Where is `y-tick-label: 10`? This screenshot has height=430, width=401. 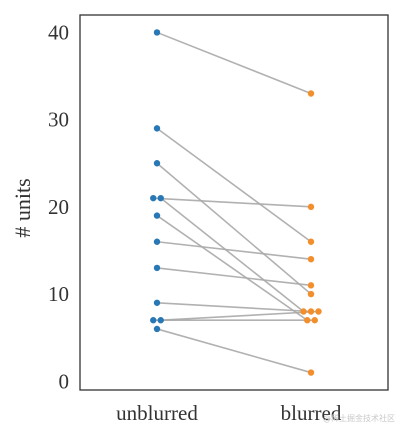
y-tick-label: 10 is located at coordinates (58, 294).